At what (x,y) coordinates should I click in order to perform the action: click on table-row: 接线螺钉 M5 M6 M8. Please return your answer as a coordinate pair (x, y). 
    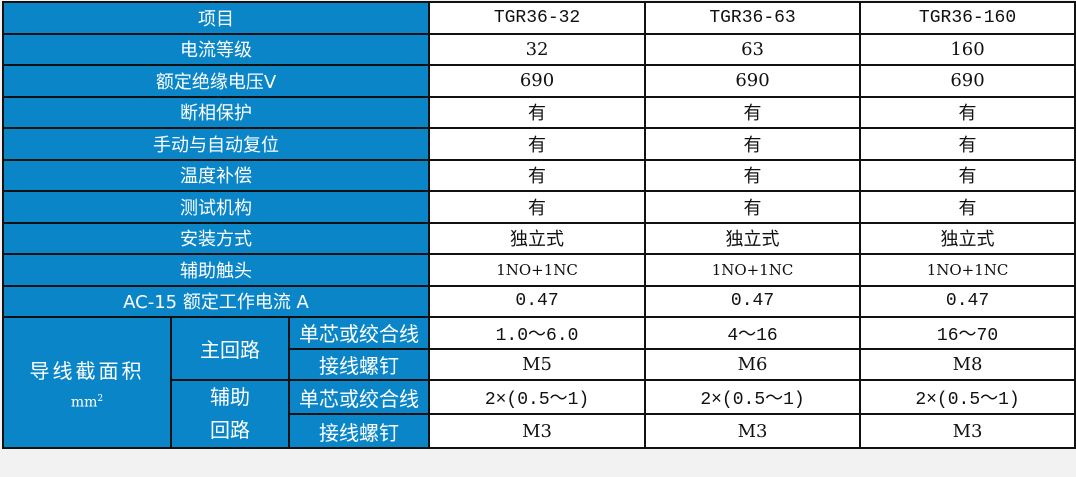
    Looking at the image, I should click on (539, 364).